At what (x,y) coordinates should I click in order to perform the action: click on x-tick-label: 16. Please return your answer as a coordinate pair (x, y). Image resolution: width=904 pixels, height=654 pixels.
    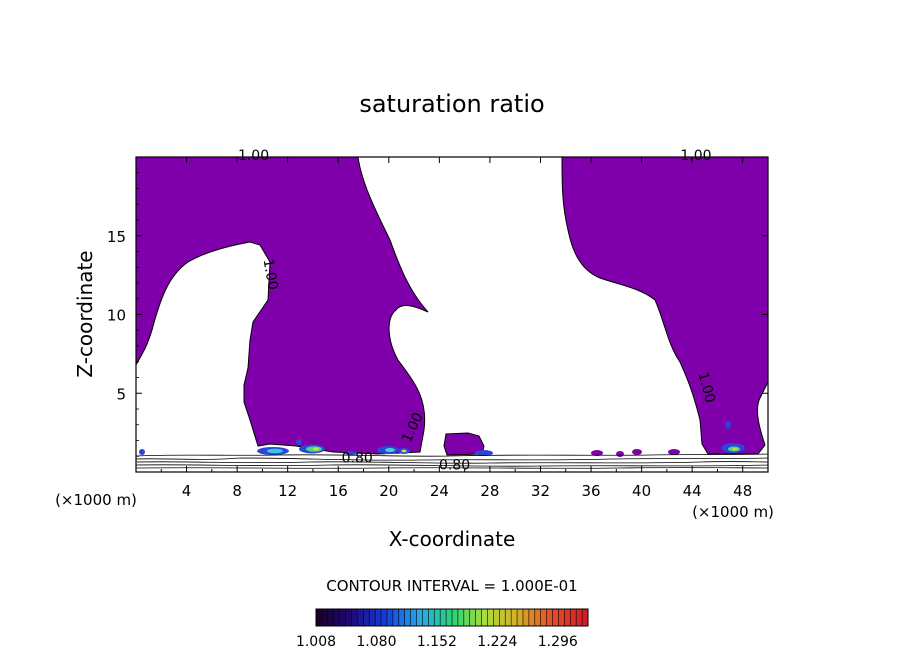
    Looking at the image, I should click on (338, 491).